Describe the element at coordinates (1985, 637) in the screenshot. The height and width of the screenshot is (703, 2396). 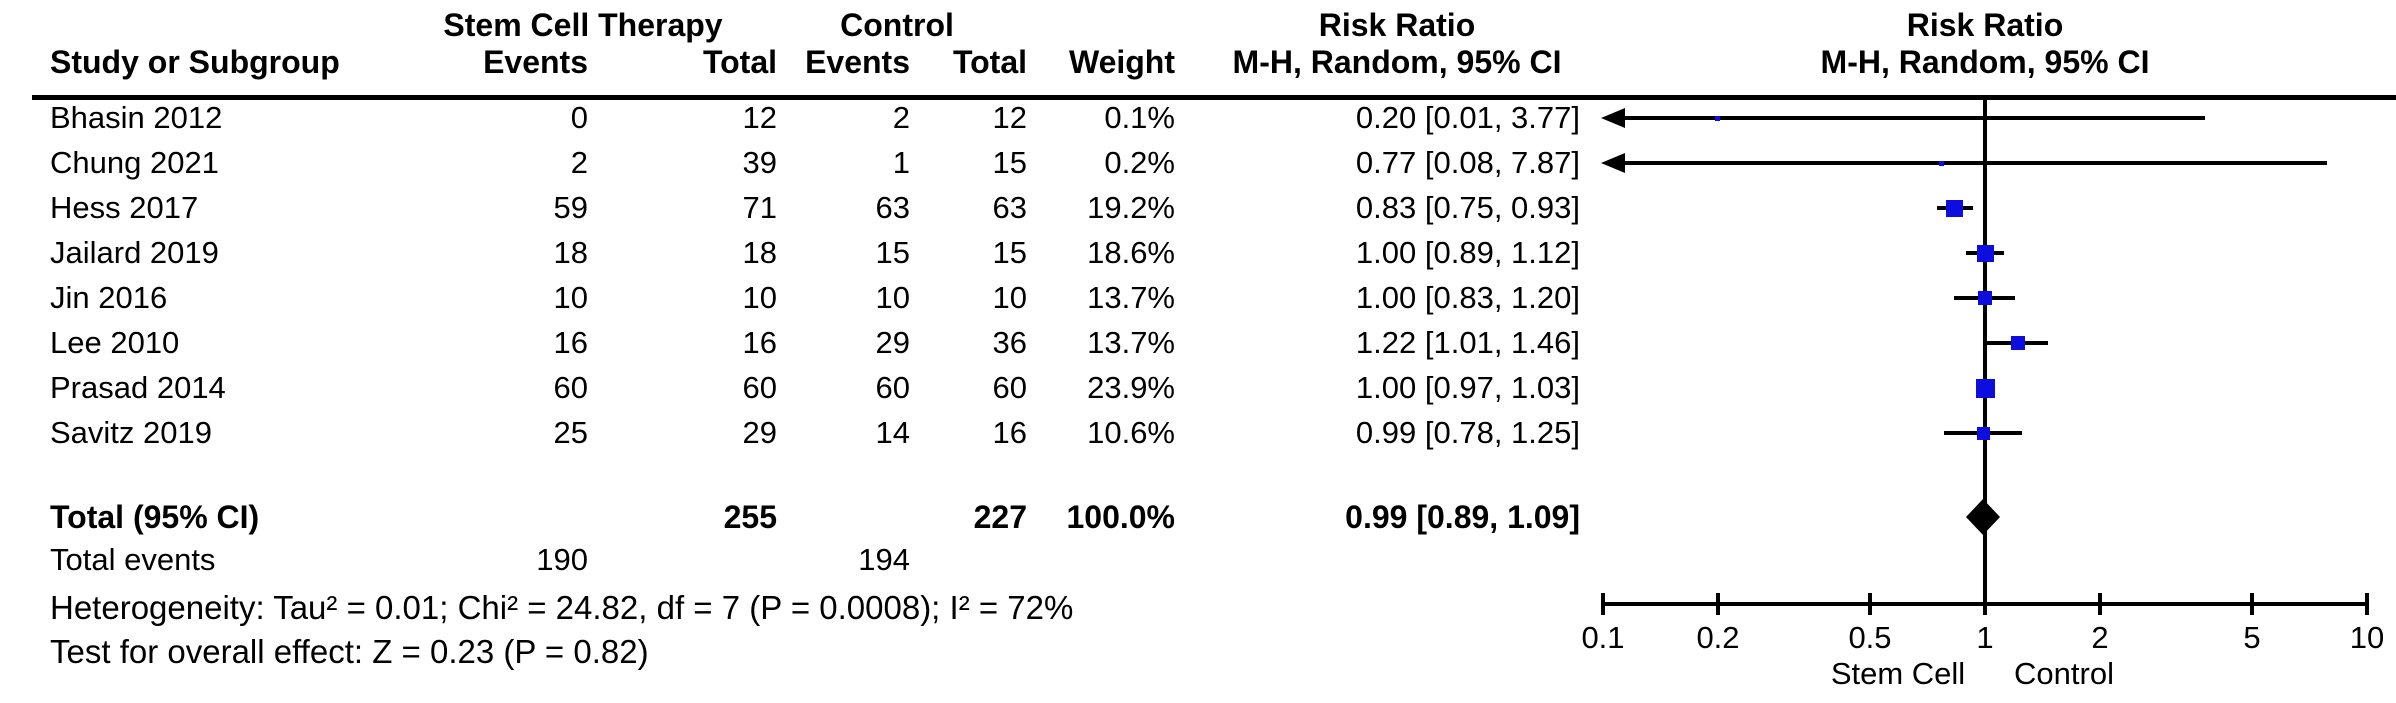
I see `axis-tick-label: 1` at that location.